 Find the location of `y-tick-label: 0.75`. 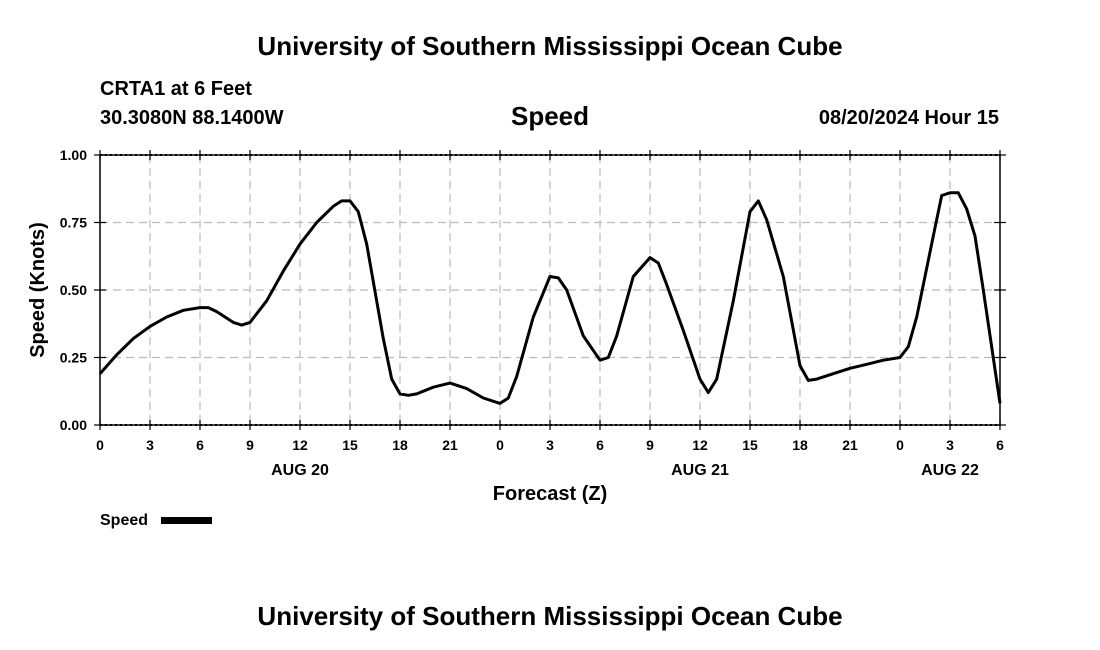

y-tick-label: 0.75 is located at coordinates (73, 223).